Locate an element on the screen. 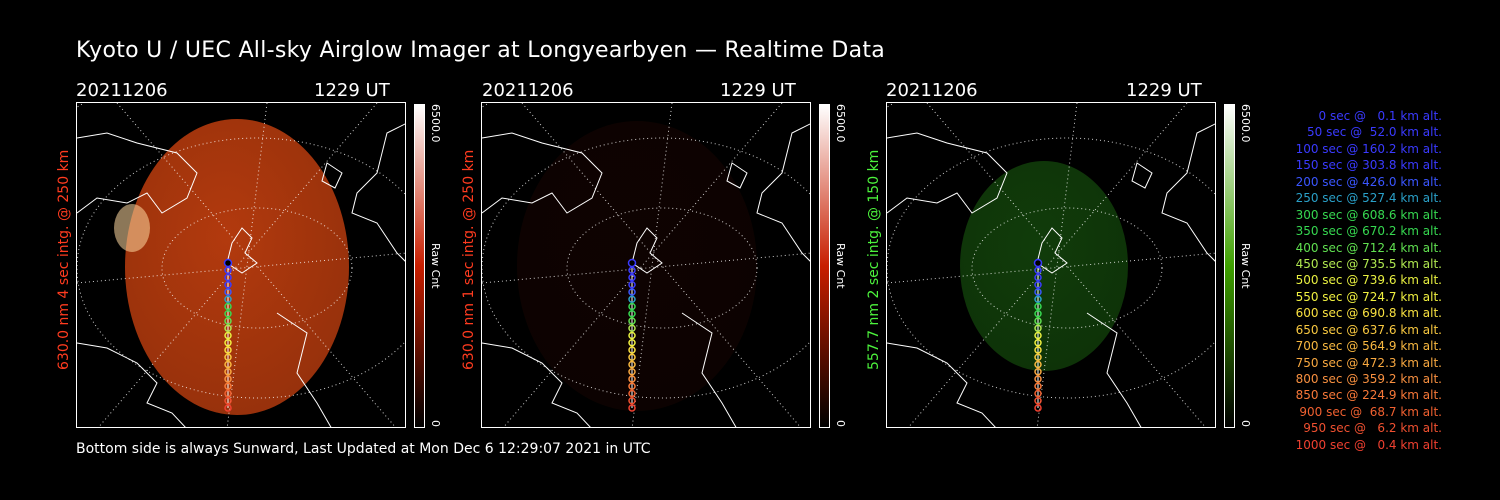  legend-item: 800 sec @ 359.2 km alt. is located at coordinates (1368, 379).